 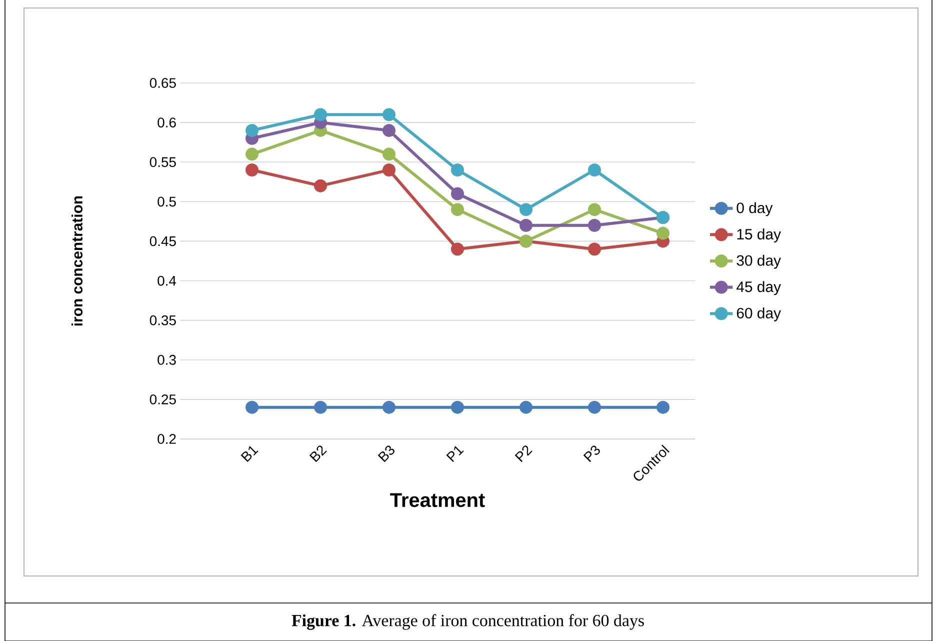 I want to click on x-tick-label: P2, so click(x=523, y=454).